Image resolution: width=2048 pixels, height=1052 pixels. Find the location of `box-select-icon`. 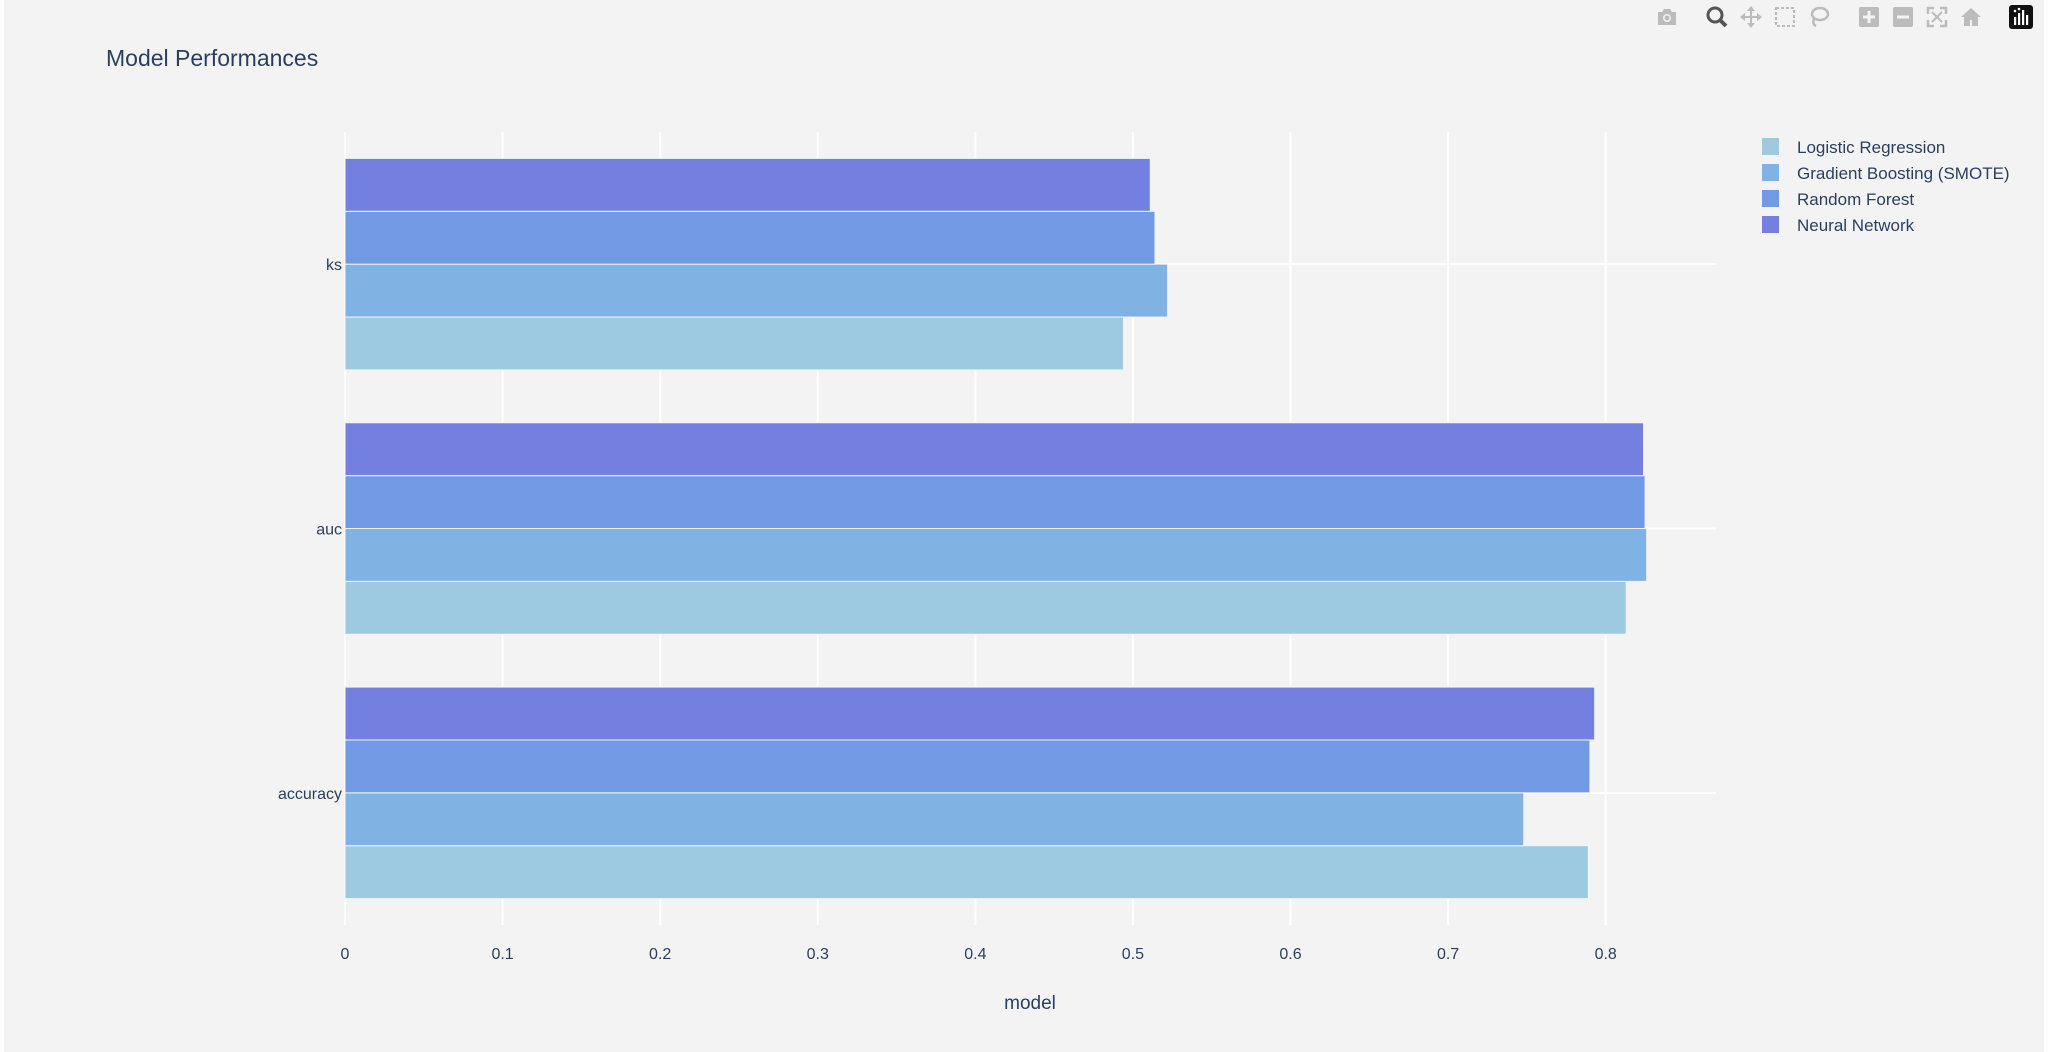

box-select-icon is located at coordinates (1785, 17).